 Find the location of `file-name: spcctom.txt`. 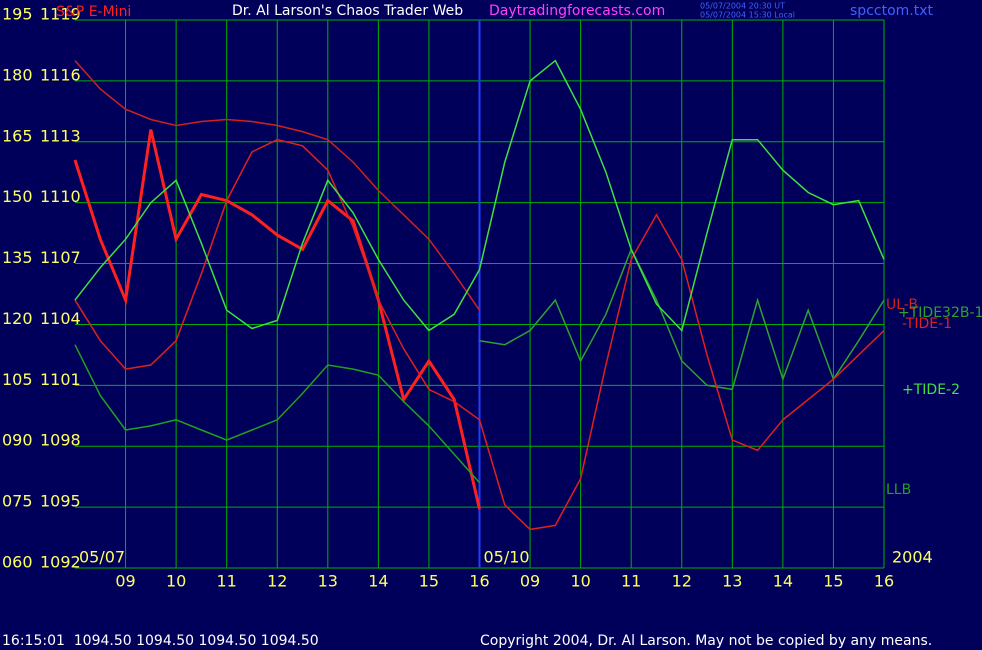

file-name: spcctom.txt is located at coordinates (891, 11).